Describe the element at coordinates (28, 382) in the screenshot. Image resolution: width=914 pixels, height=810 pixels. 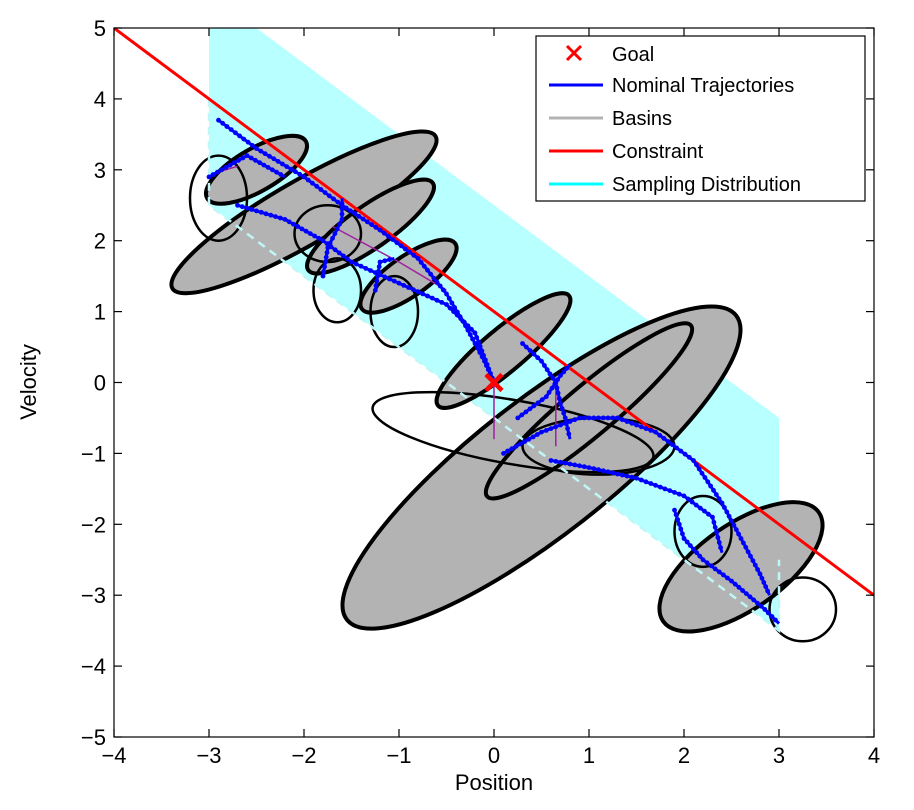
I see `y-axis-label: Velocity` at that location.